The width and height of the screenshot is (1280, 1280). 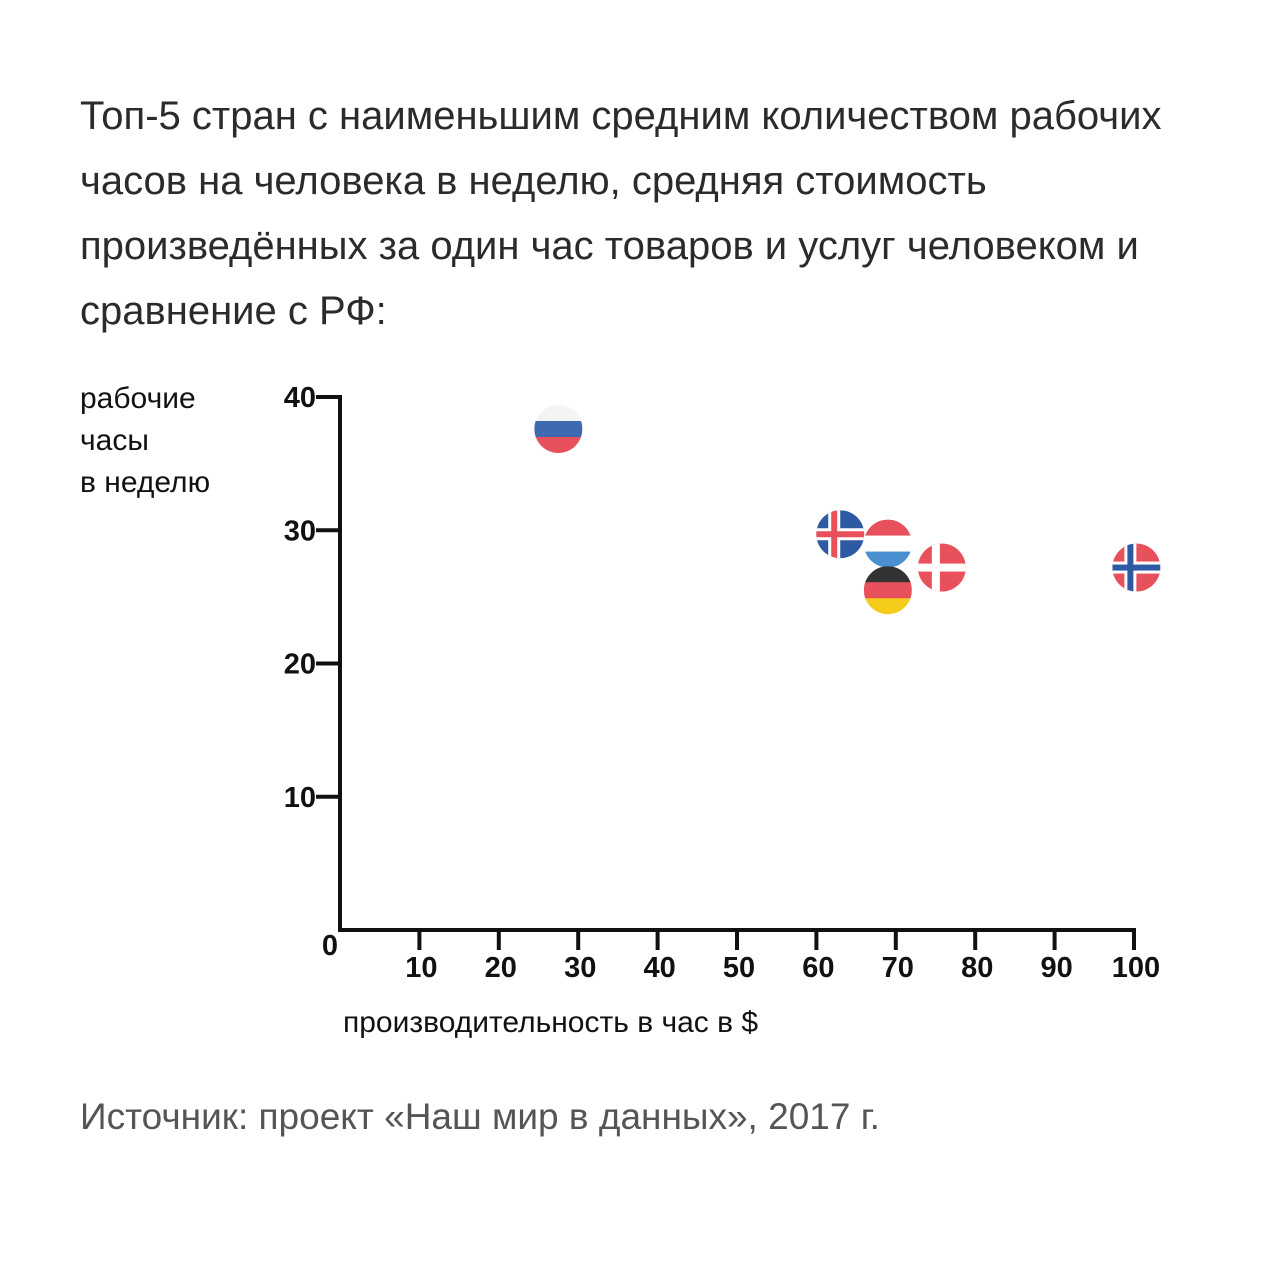 What do you see at coordinates (1136, 567) in the screenshot?
I see `norway-flag-icon` at bounding box center [1136, 567].